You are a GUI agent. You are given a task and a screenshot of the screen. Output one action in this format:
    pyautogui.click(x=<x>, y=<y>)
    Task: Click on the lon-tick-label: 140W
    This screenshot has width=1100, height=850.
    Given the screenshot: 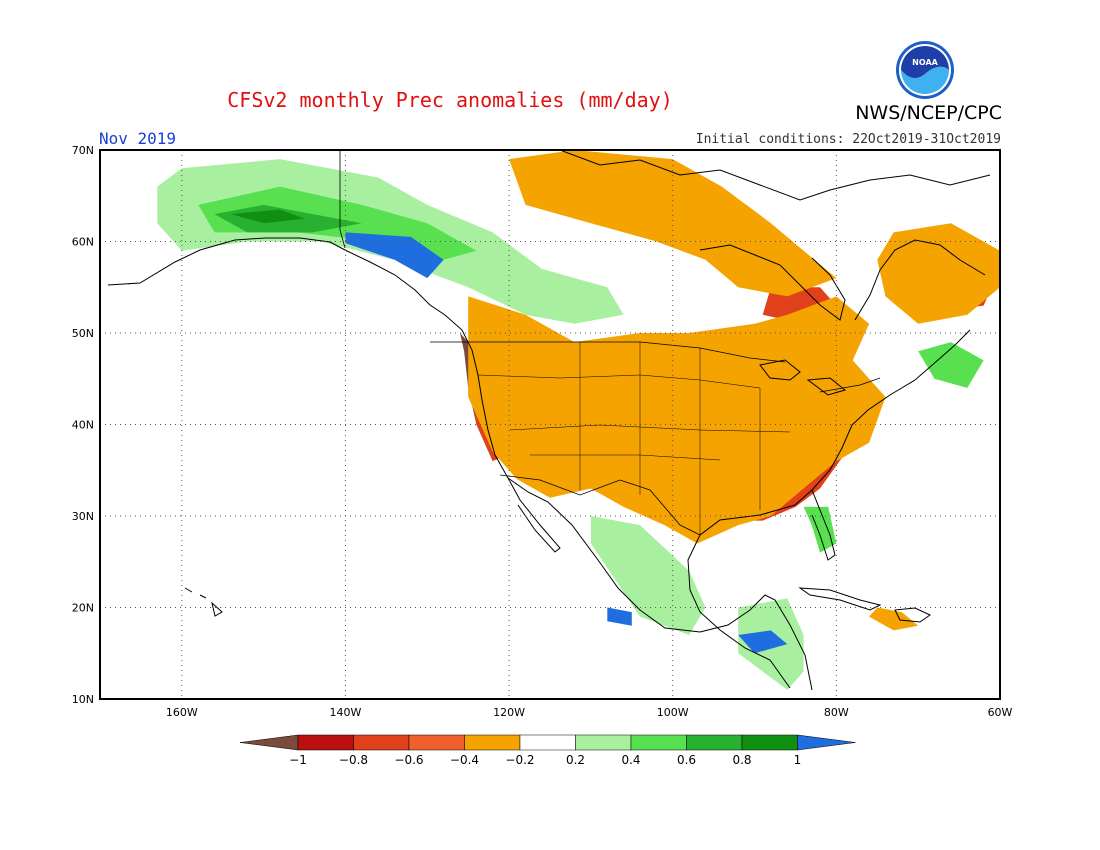 What is the action you would take?
    pyautogui.click(x=346, y=712)
    